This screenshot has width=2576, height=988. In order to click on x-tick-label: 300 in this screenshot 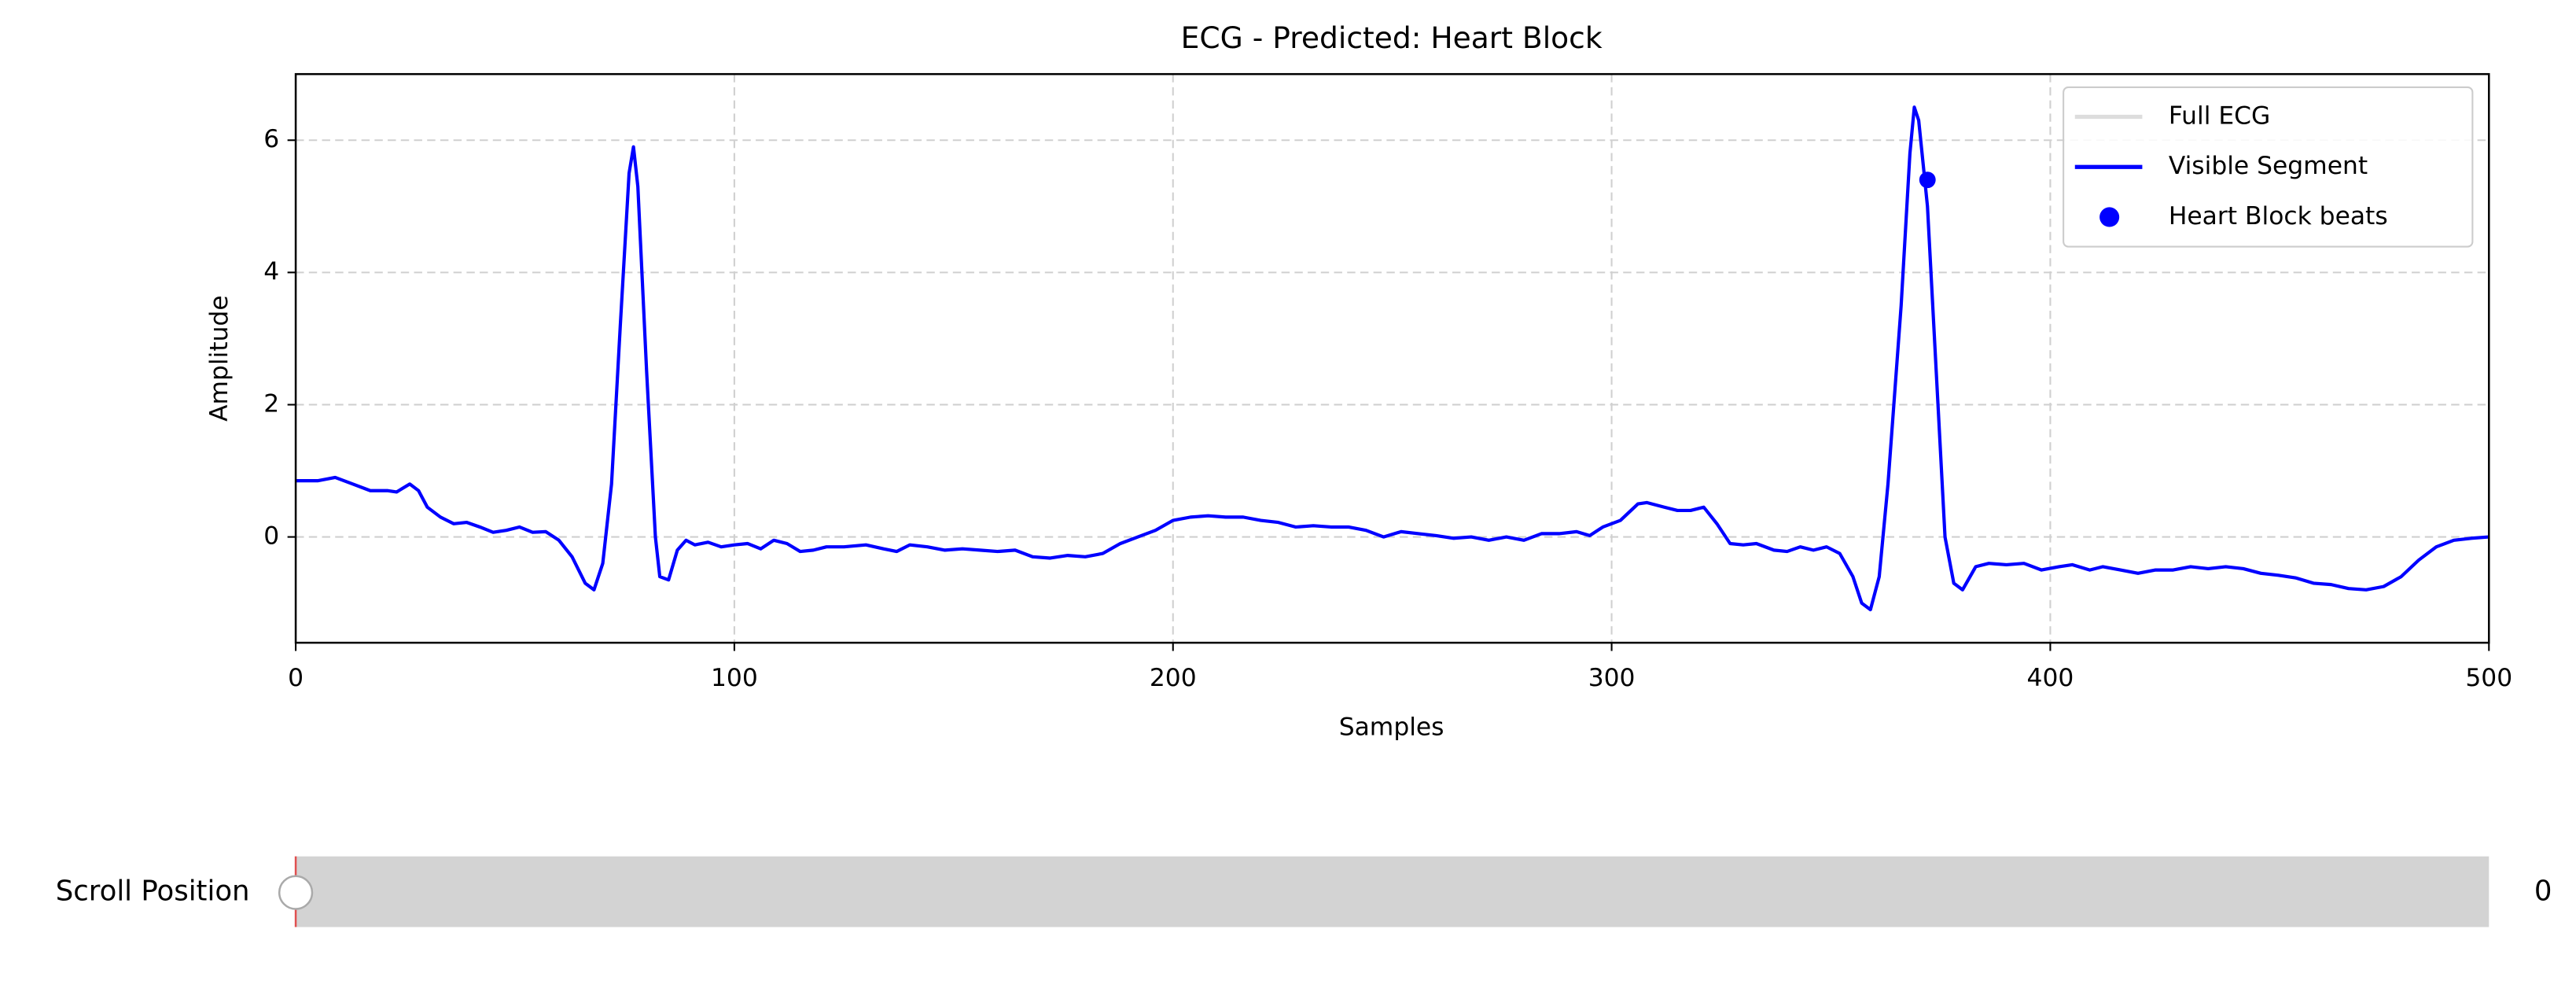, I will do `click(1612, 678)`.